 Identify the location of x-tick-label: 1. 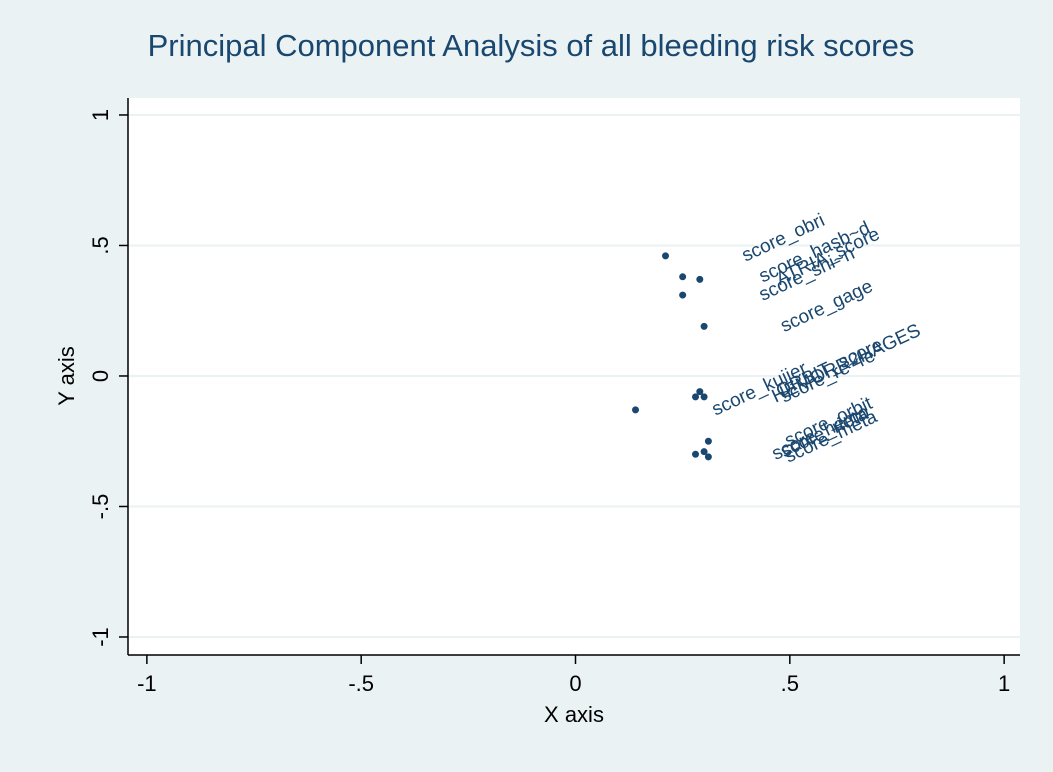
(1004, 683).